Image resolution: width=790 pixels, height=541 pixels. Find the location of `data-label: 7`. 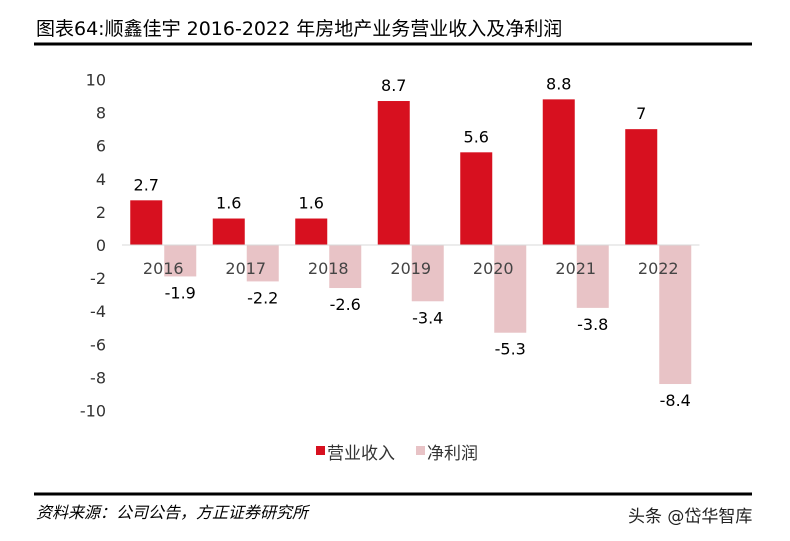

data-label: 7 is located at coordinates (641, 113).